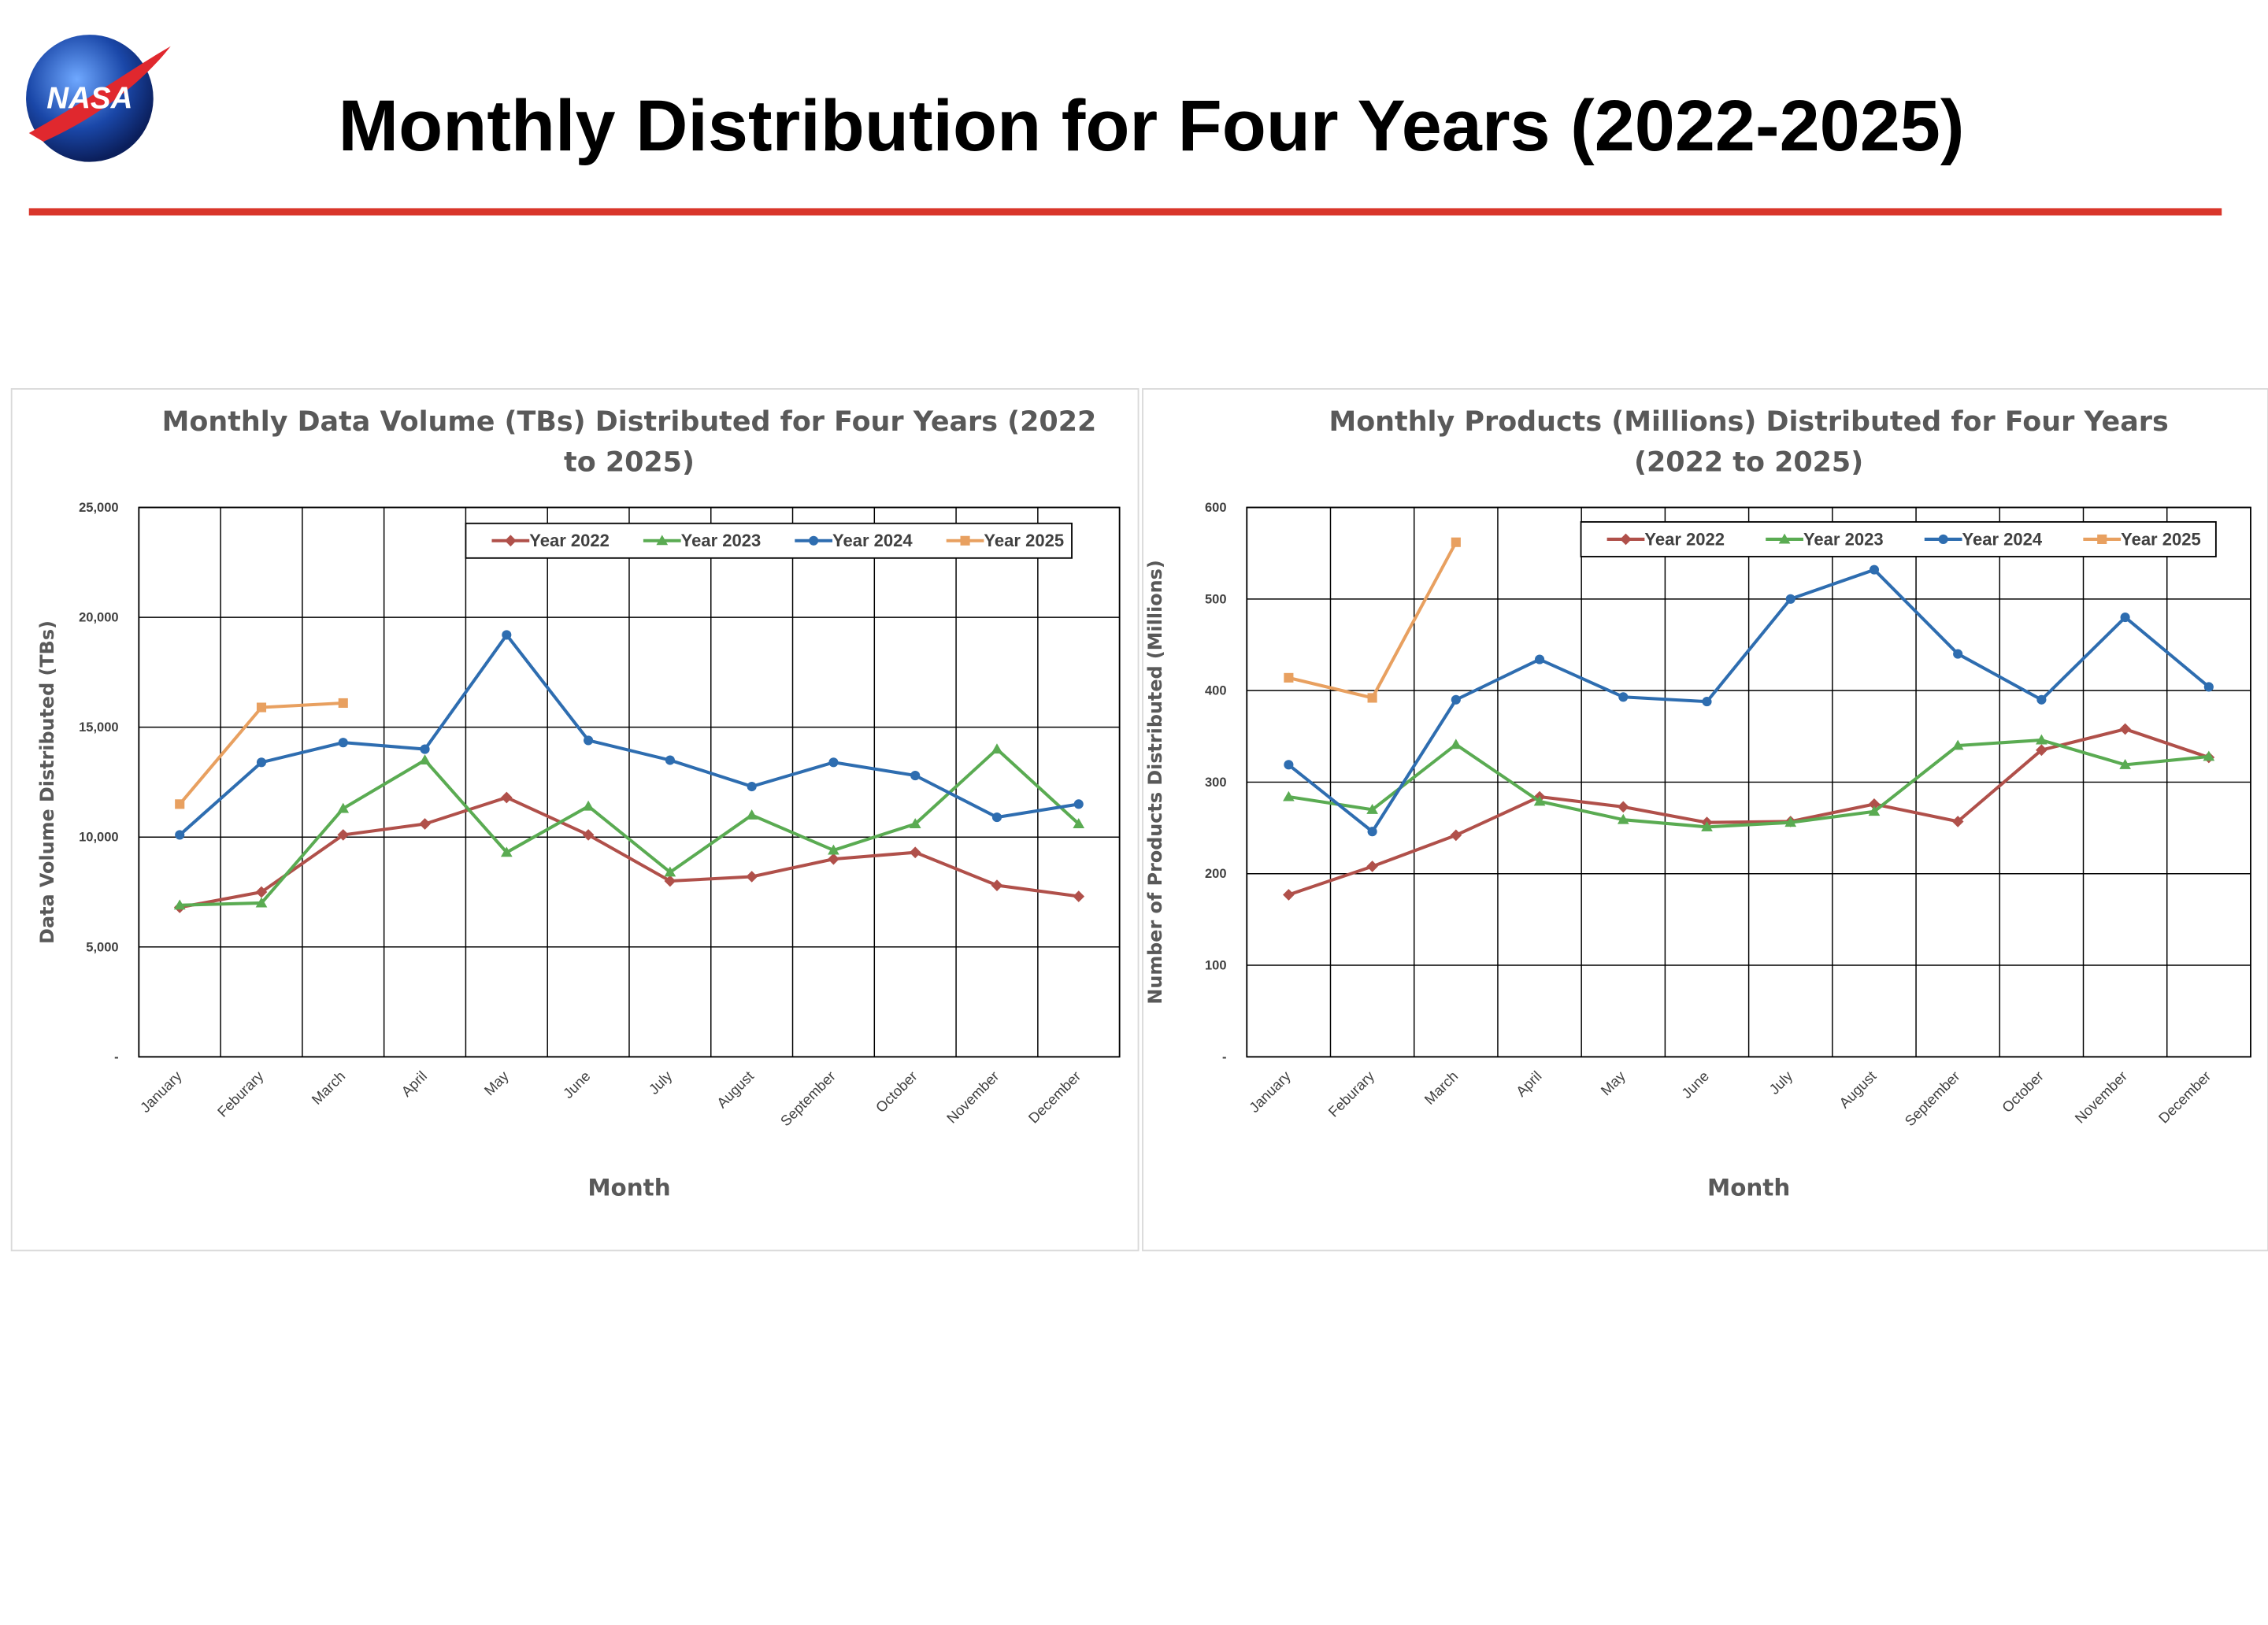 The height and width of the screenshot is (1625, 2268). I want to click on y-tick-label: 10,000, so click(99, 837).